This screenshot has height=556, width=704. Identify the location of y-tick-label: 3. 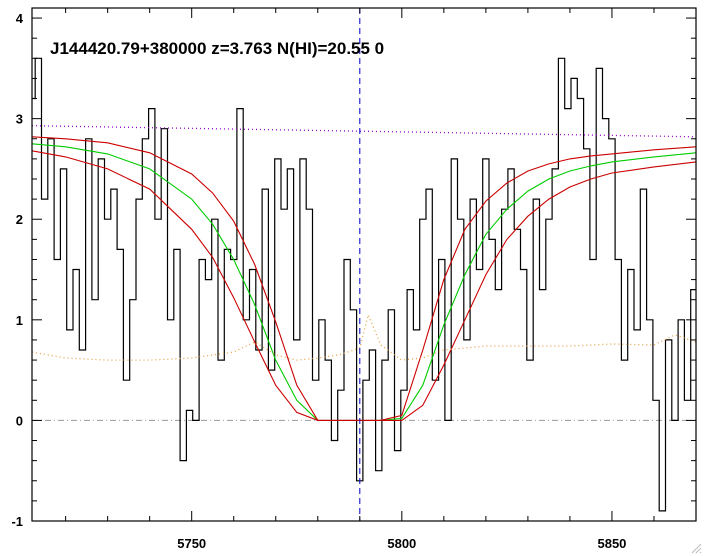
(19, 119).